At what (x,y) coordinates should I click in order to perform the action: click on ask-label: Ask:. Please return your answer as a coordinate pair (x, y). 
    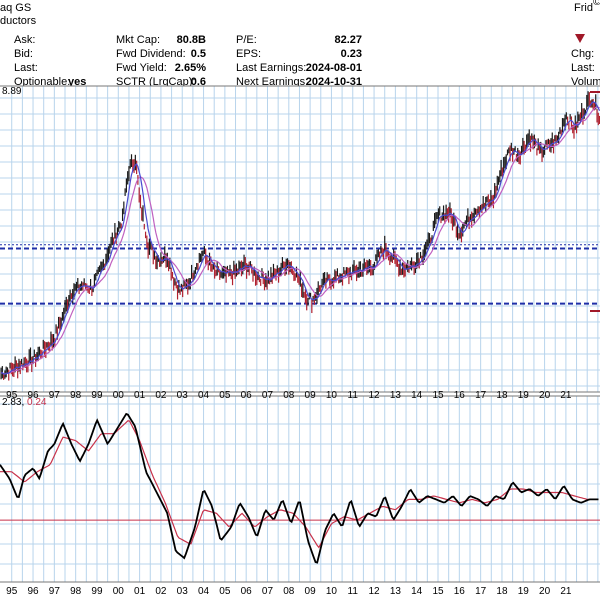
    Looking at the image, I should click on (25, 40).